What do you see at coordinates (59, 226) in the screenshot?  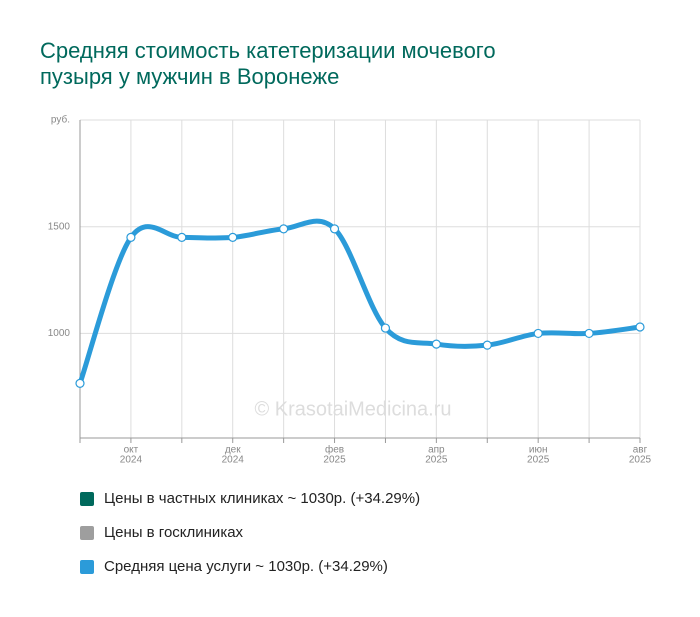 I see `y-tick-label: 1500` at bounding box center [59, 226].